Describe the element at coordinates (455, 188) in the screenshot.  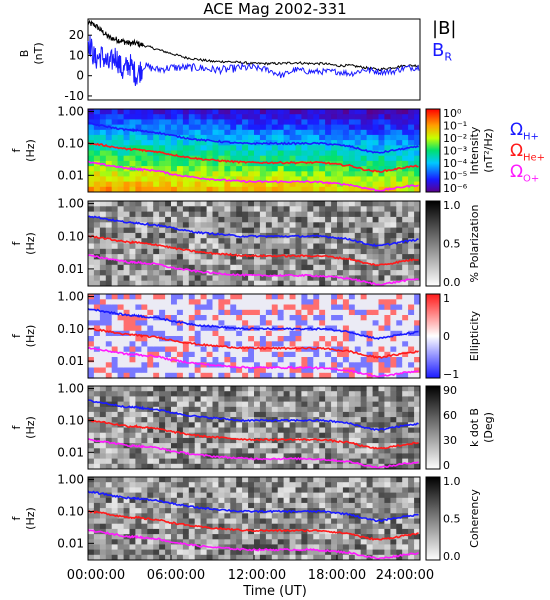
I see `intensity-cb-tick: 10⁻⁶` at that location.